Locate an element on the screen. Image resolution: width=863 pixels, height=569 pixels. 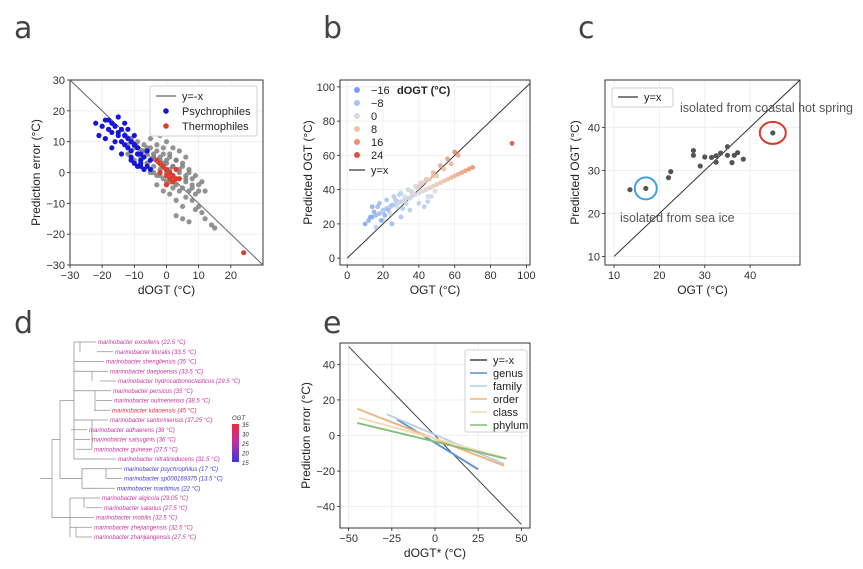
panel-letter-d: d is located at coordinates (23, 323).